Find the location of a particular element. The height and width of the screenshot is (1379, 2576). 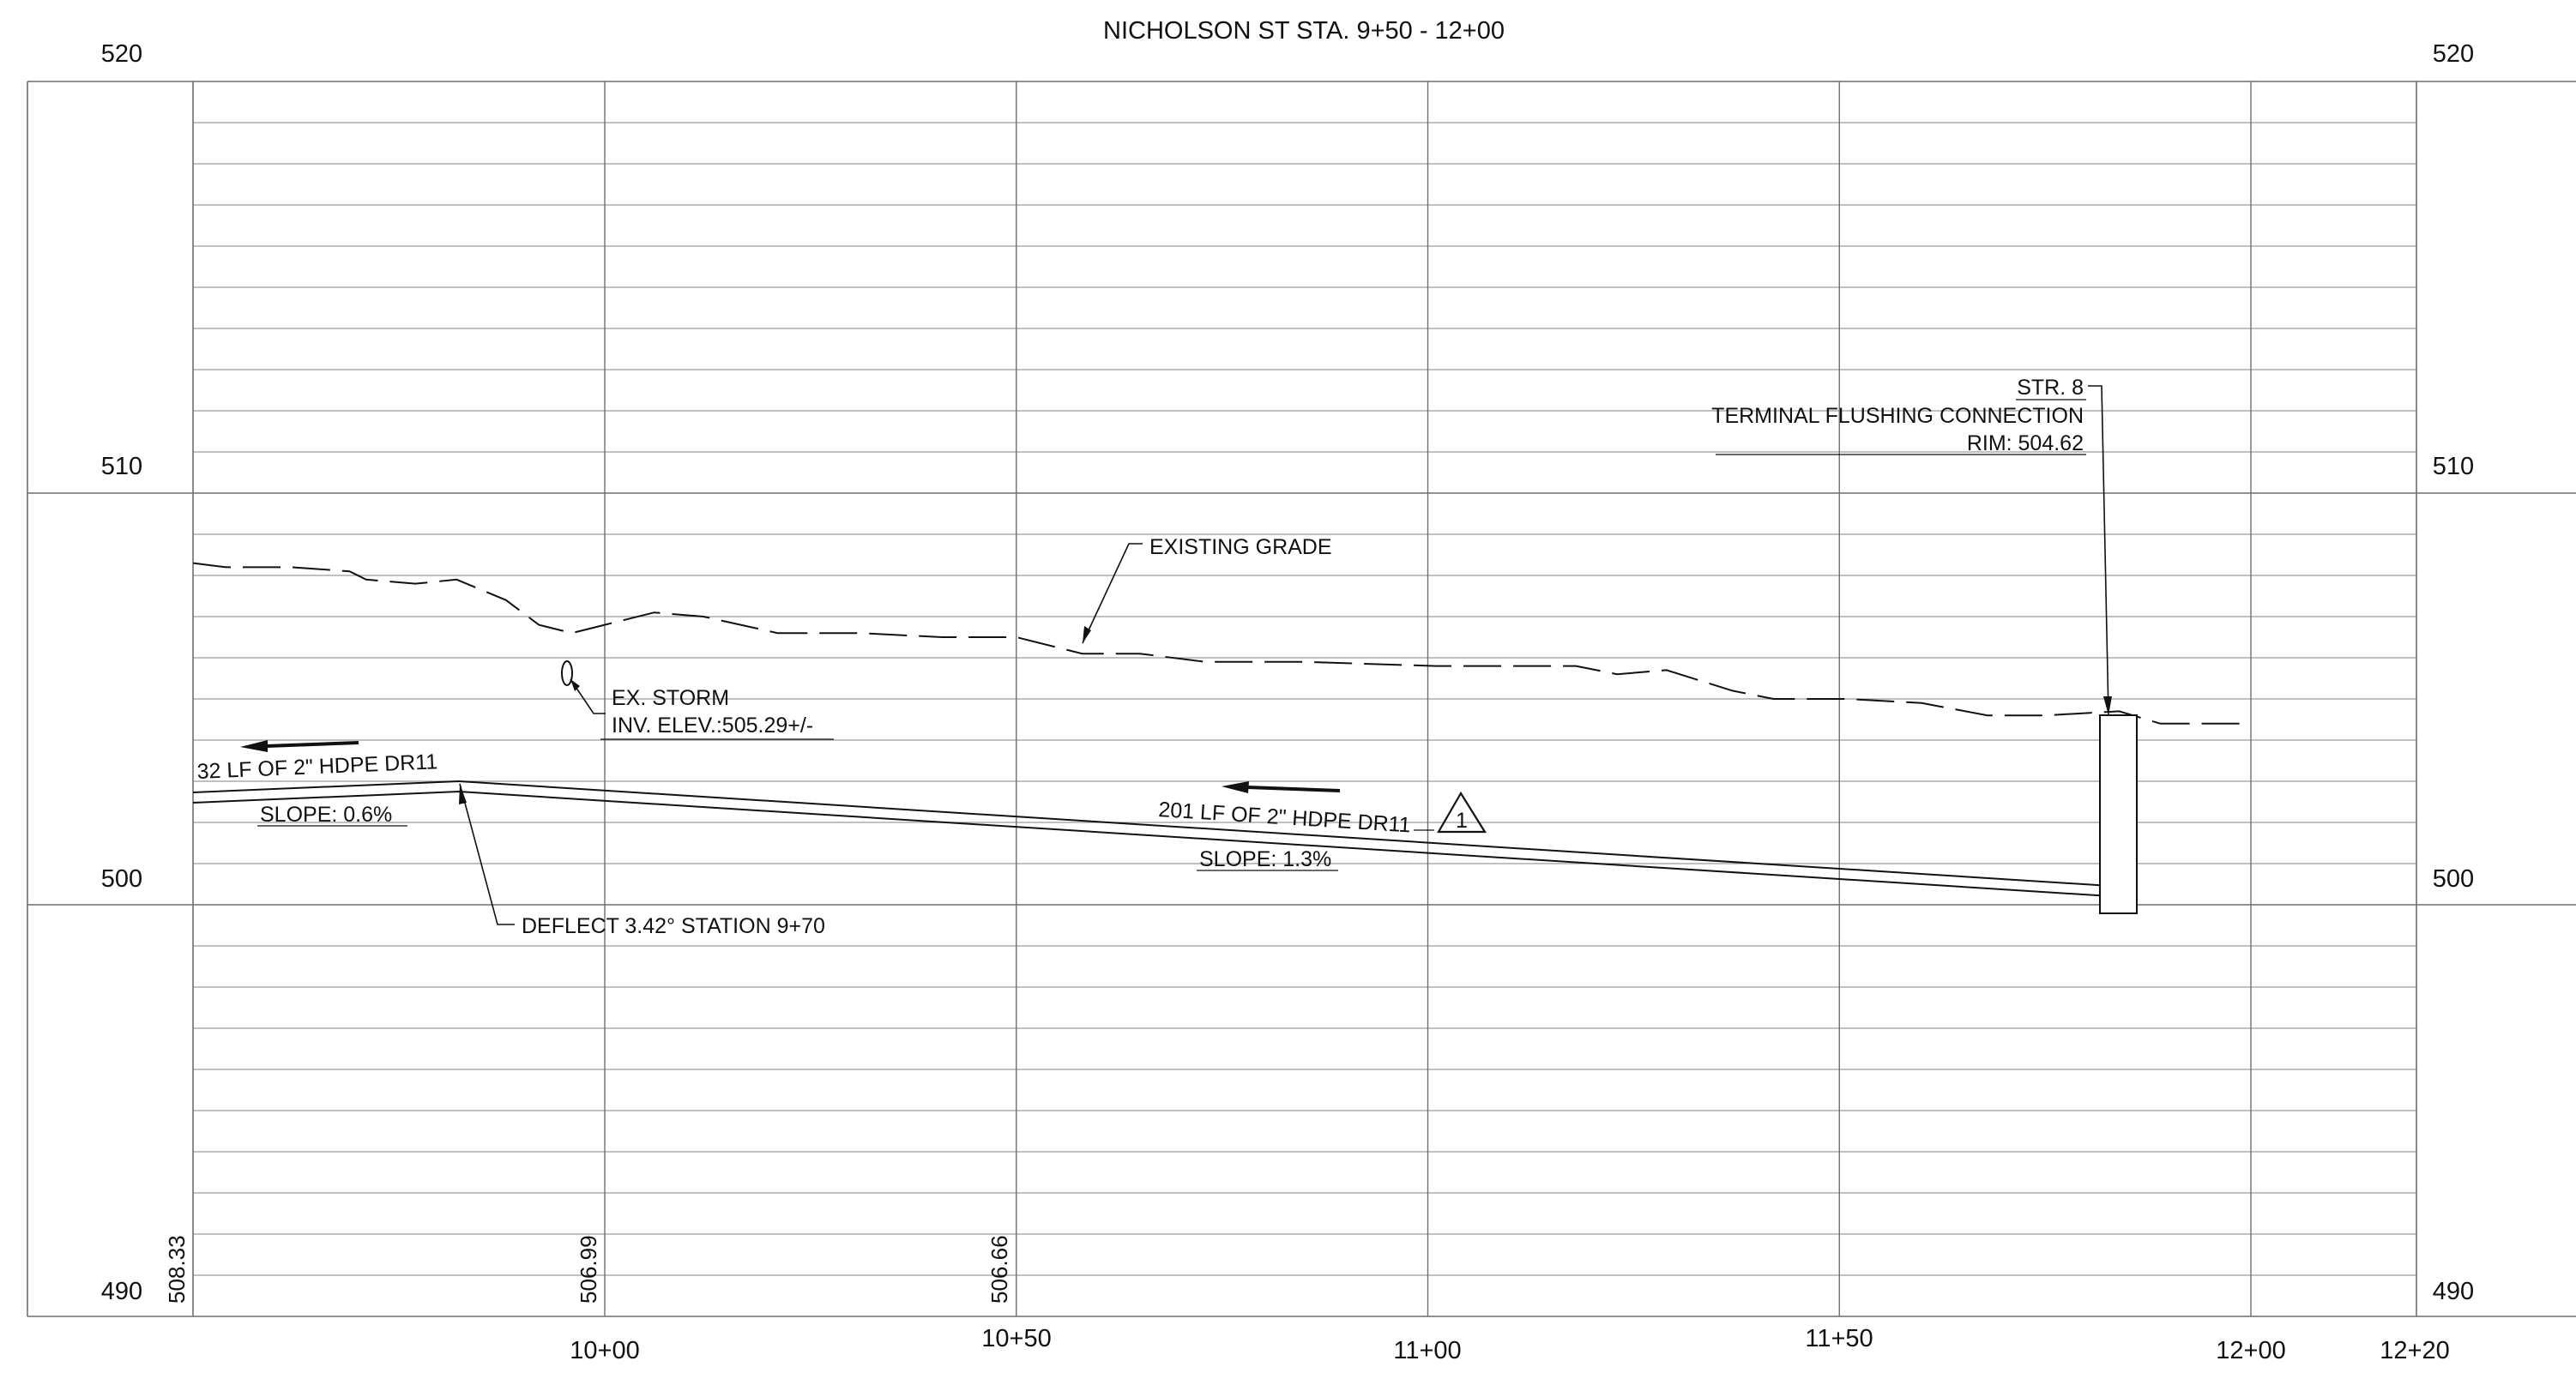

station-label: 10+50 is located at coordinates (1016, 1339).